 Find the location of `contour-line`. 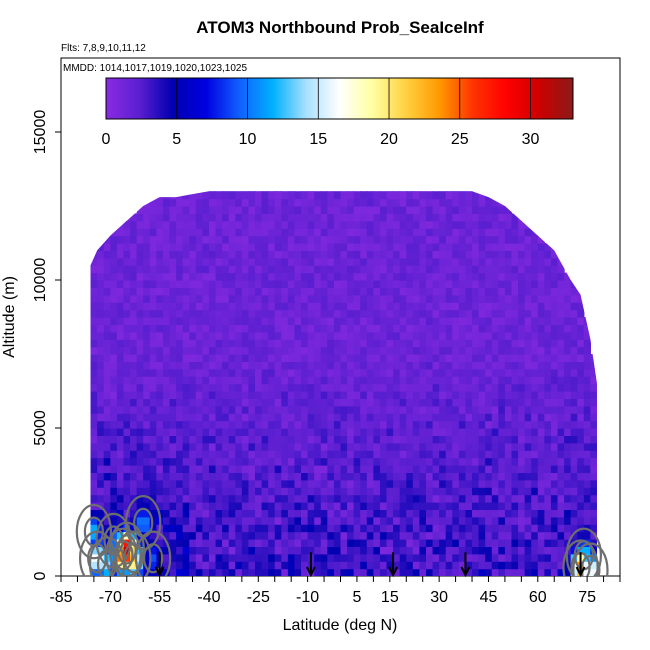

contour-line is located at coordinates (94, 531).